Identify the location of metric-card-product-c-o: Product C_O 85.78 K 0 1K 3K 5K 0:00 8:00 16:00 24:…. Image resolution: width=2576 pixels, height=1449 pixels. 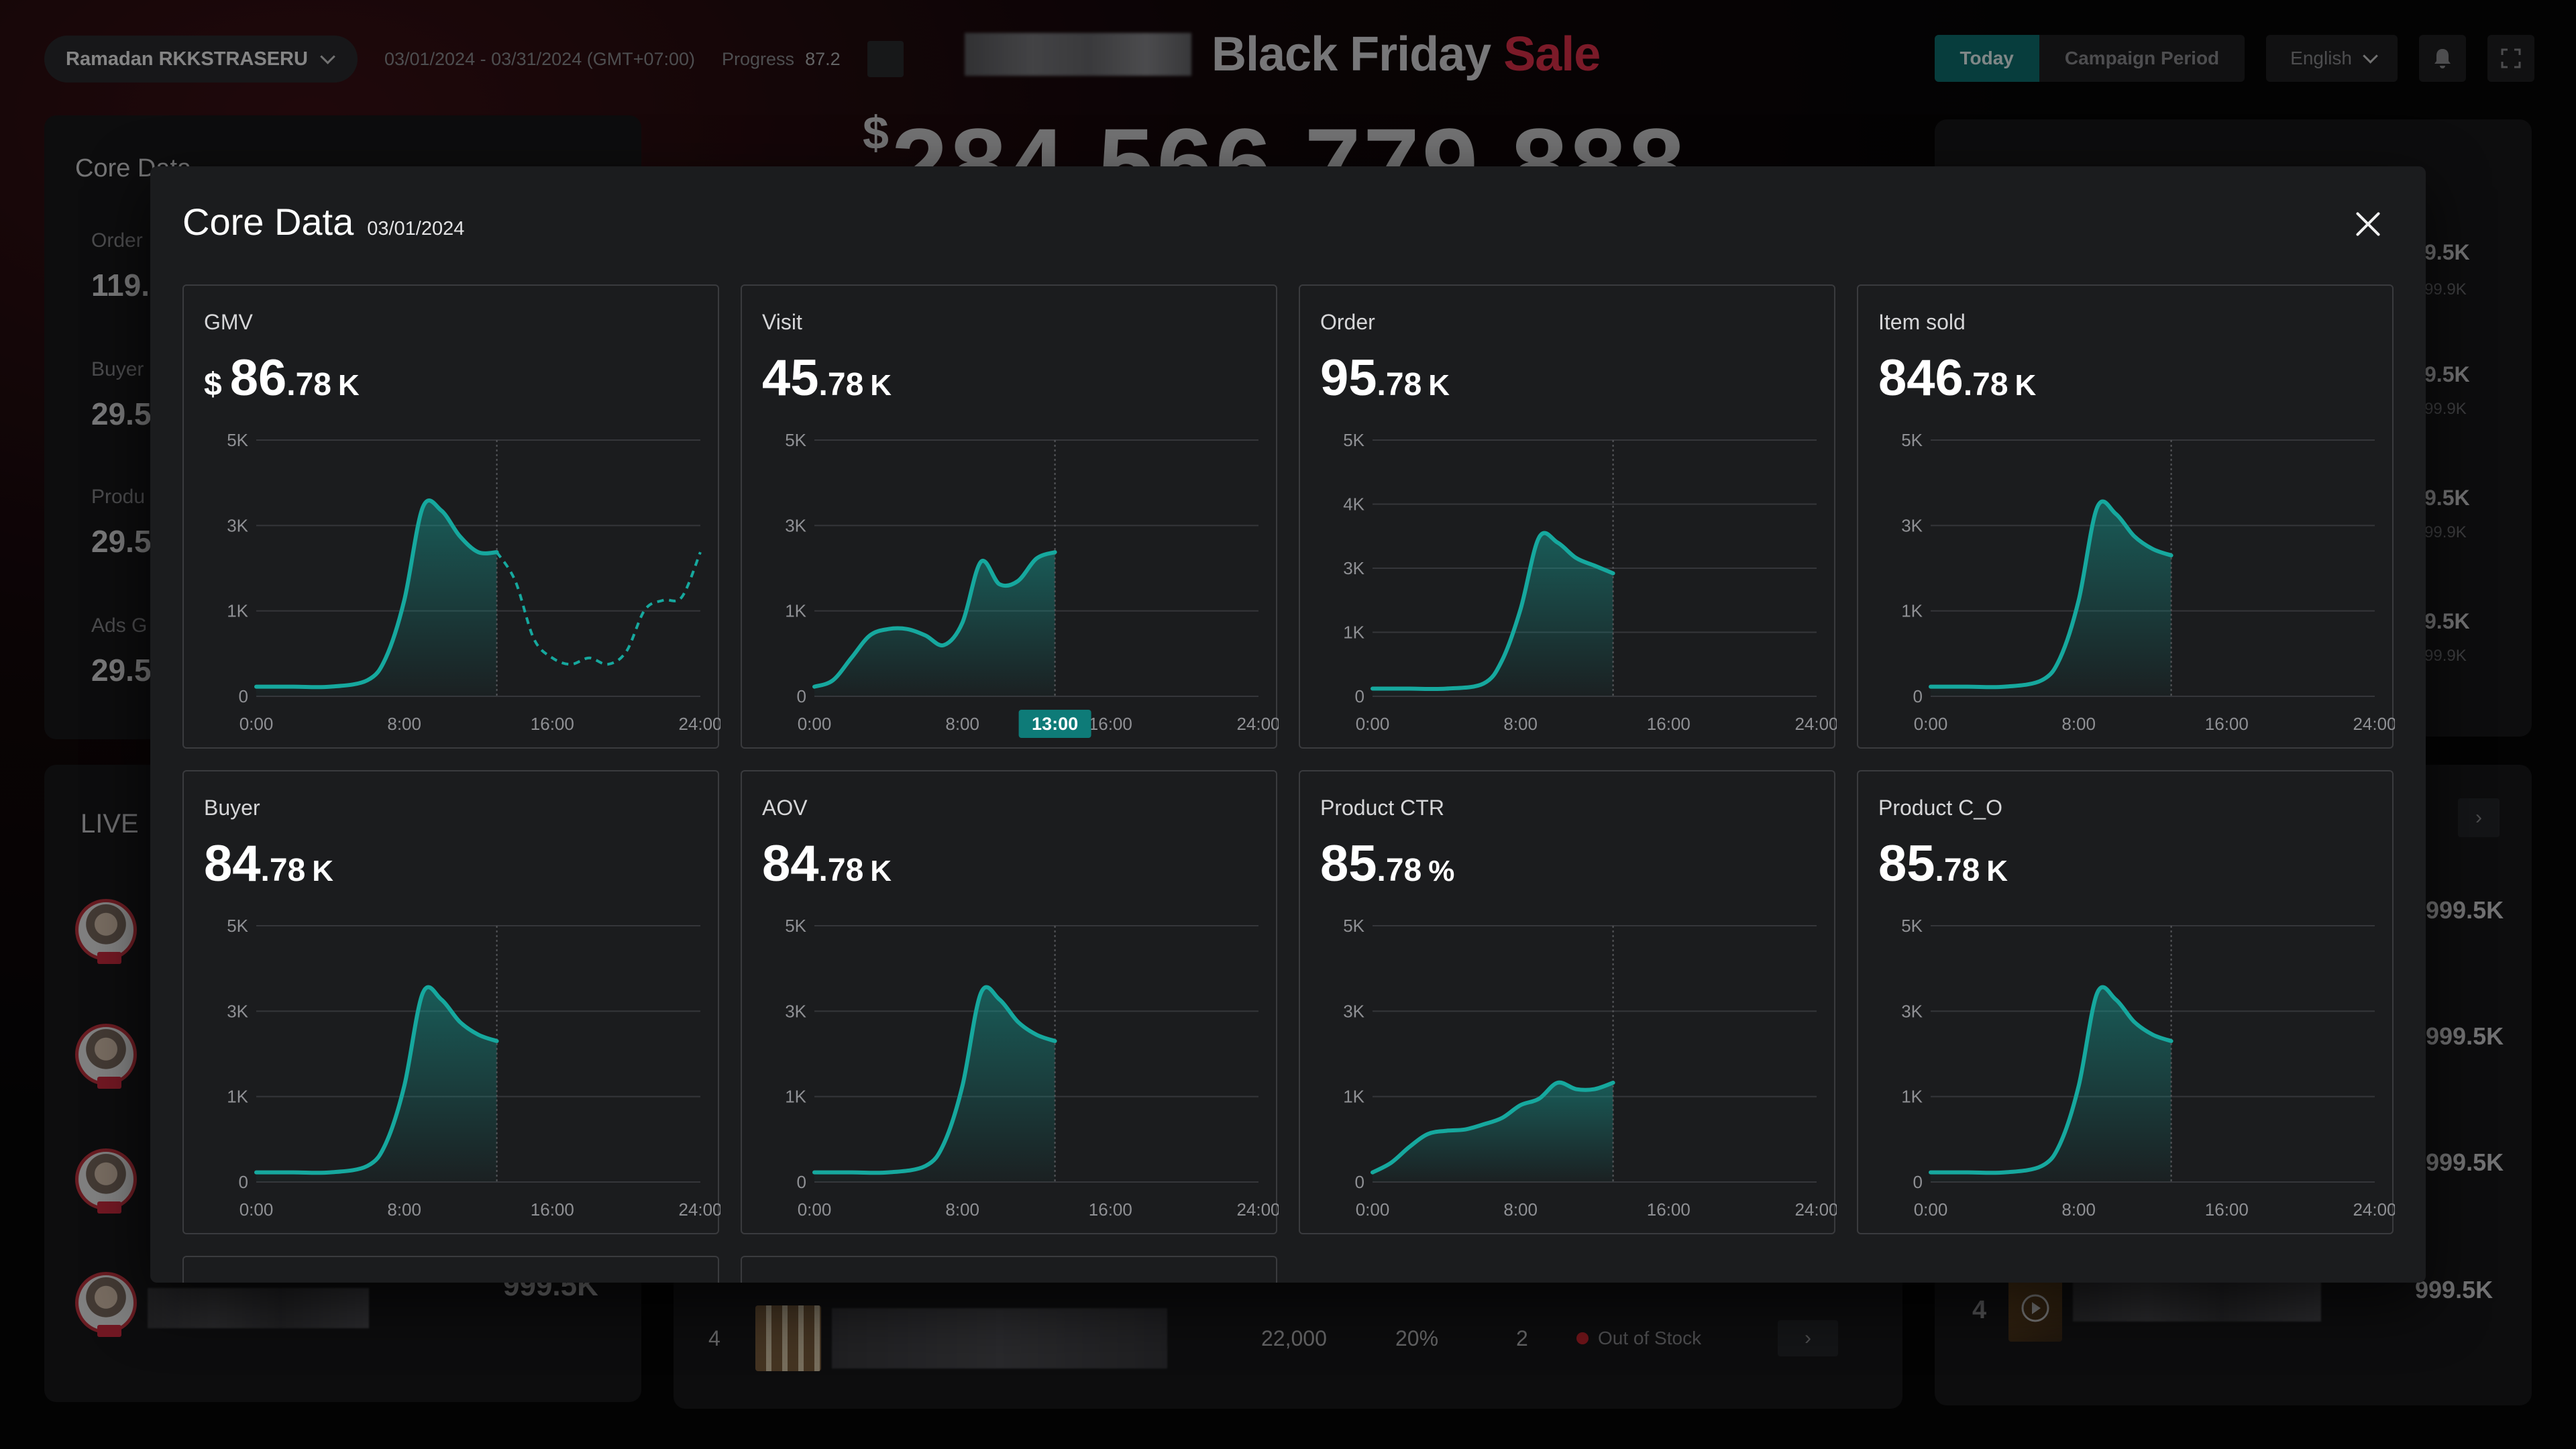
(2126, 1003).